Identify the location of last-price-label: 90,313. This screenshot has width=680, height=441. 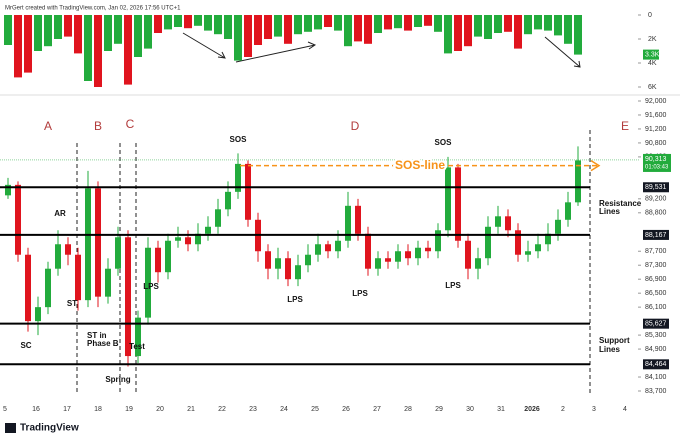
(656, 159).